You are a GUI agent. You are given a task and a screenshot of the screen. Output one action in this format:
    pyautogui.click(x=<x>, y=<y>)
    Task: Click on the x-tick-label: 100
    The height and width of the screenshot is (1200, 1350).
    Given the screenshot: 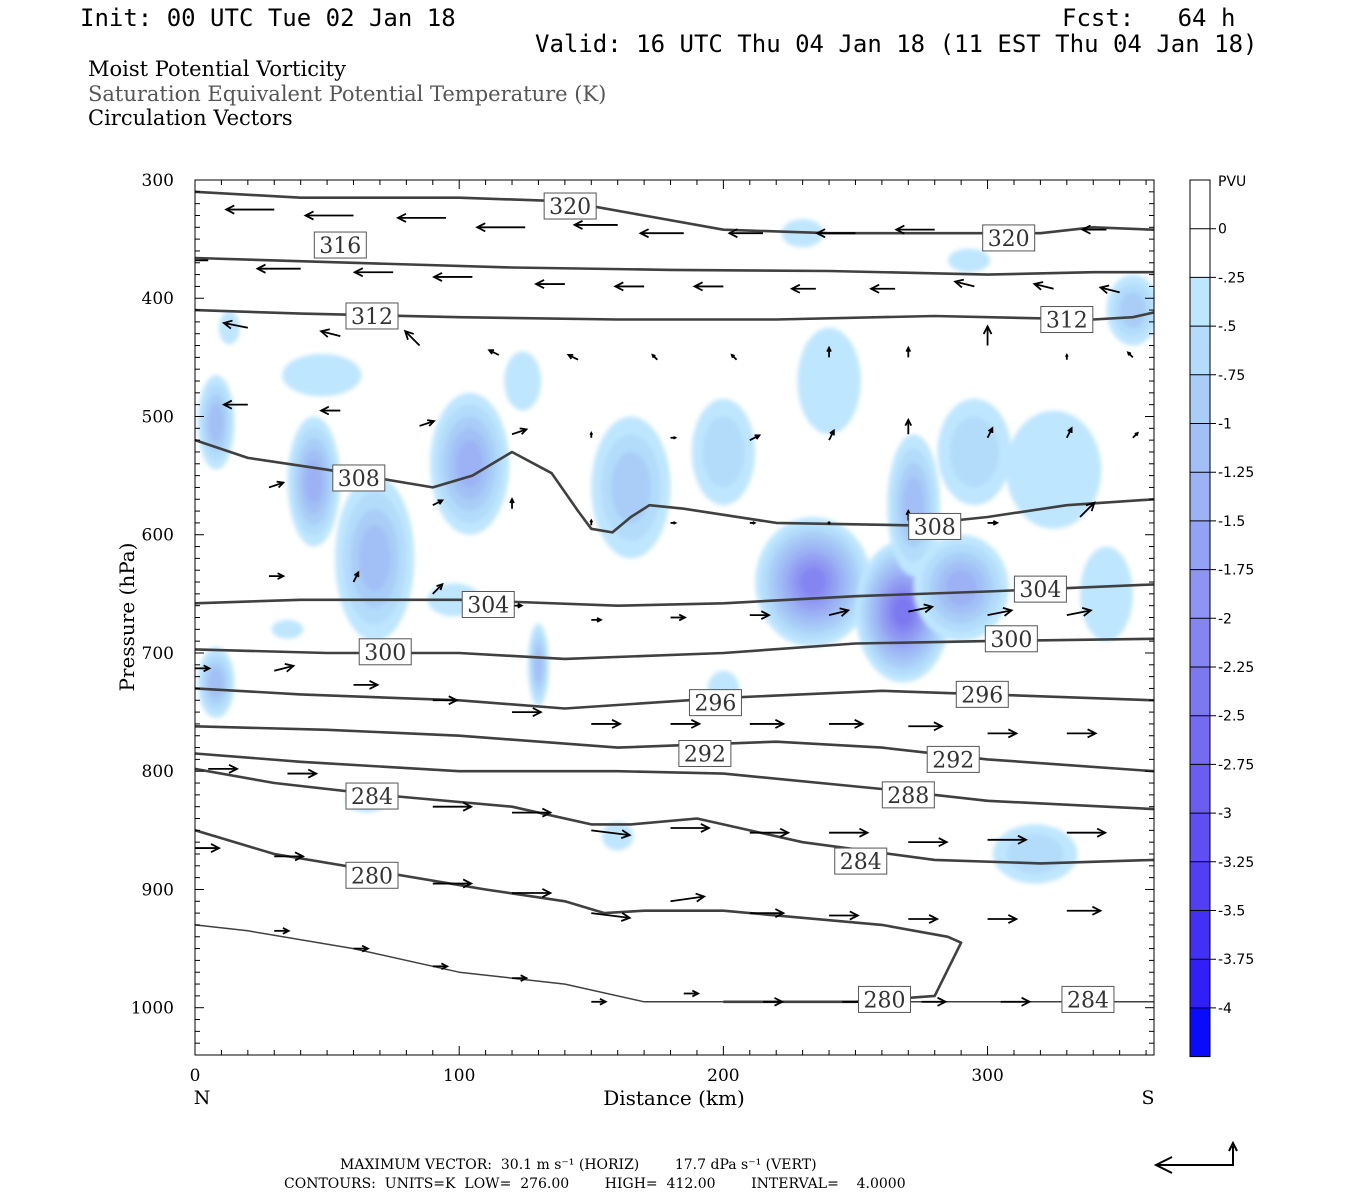 What is the action you would take?
    pyautogui.click(x=459, y=1076)
    